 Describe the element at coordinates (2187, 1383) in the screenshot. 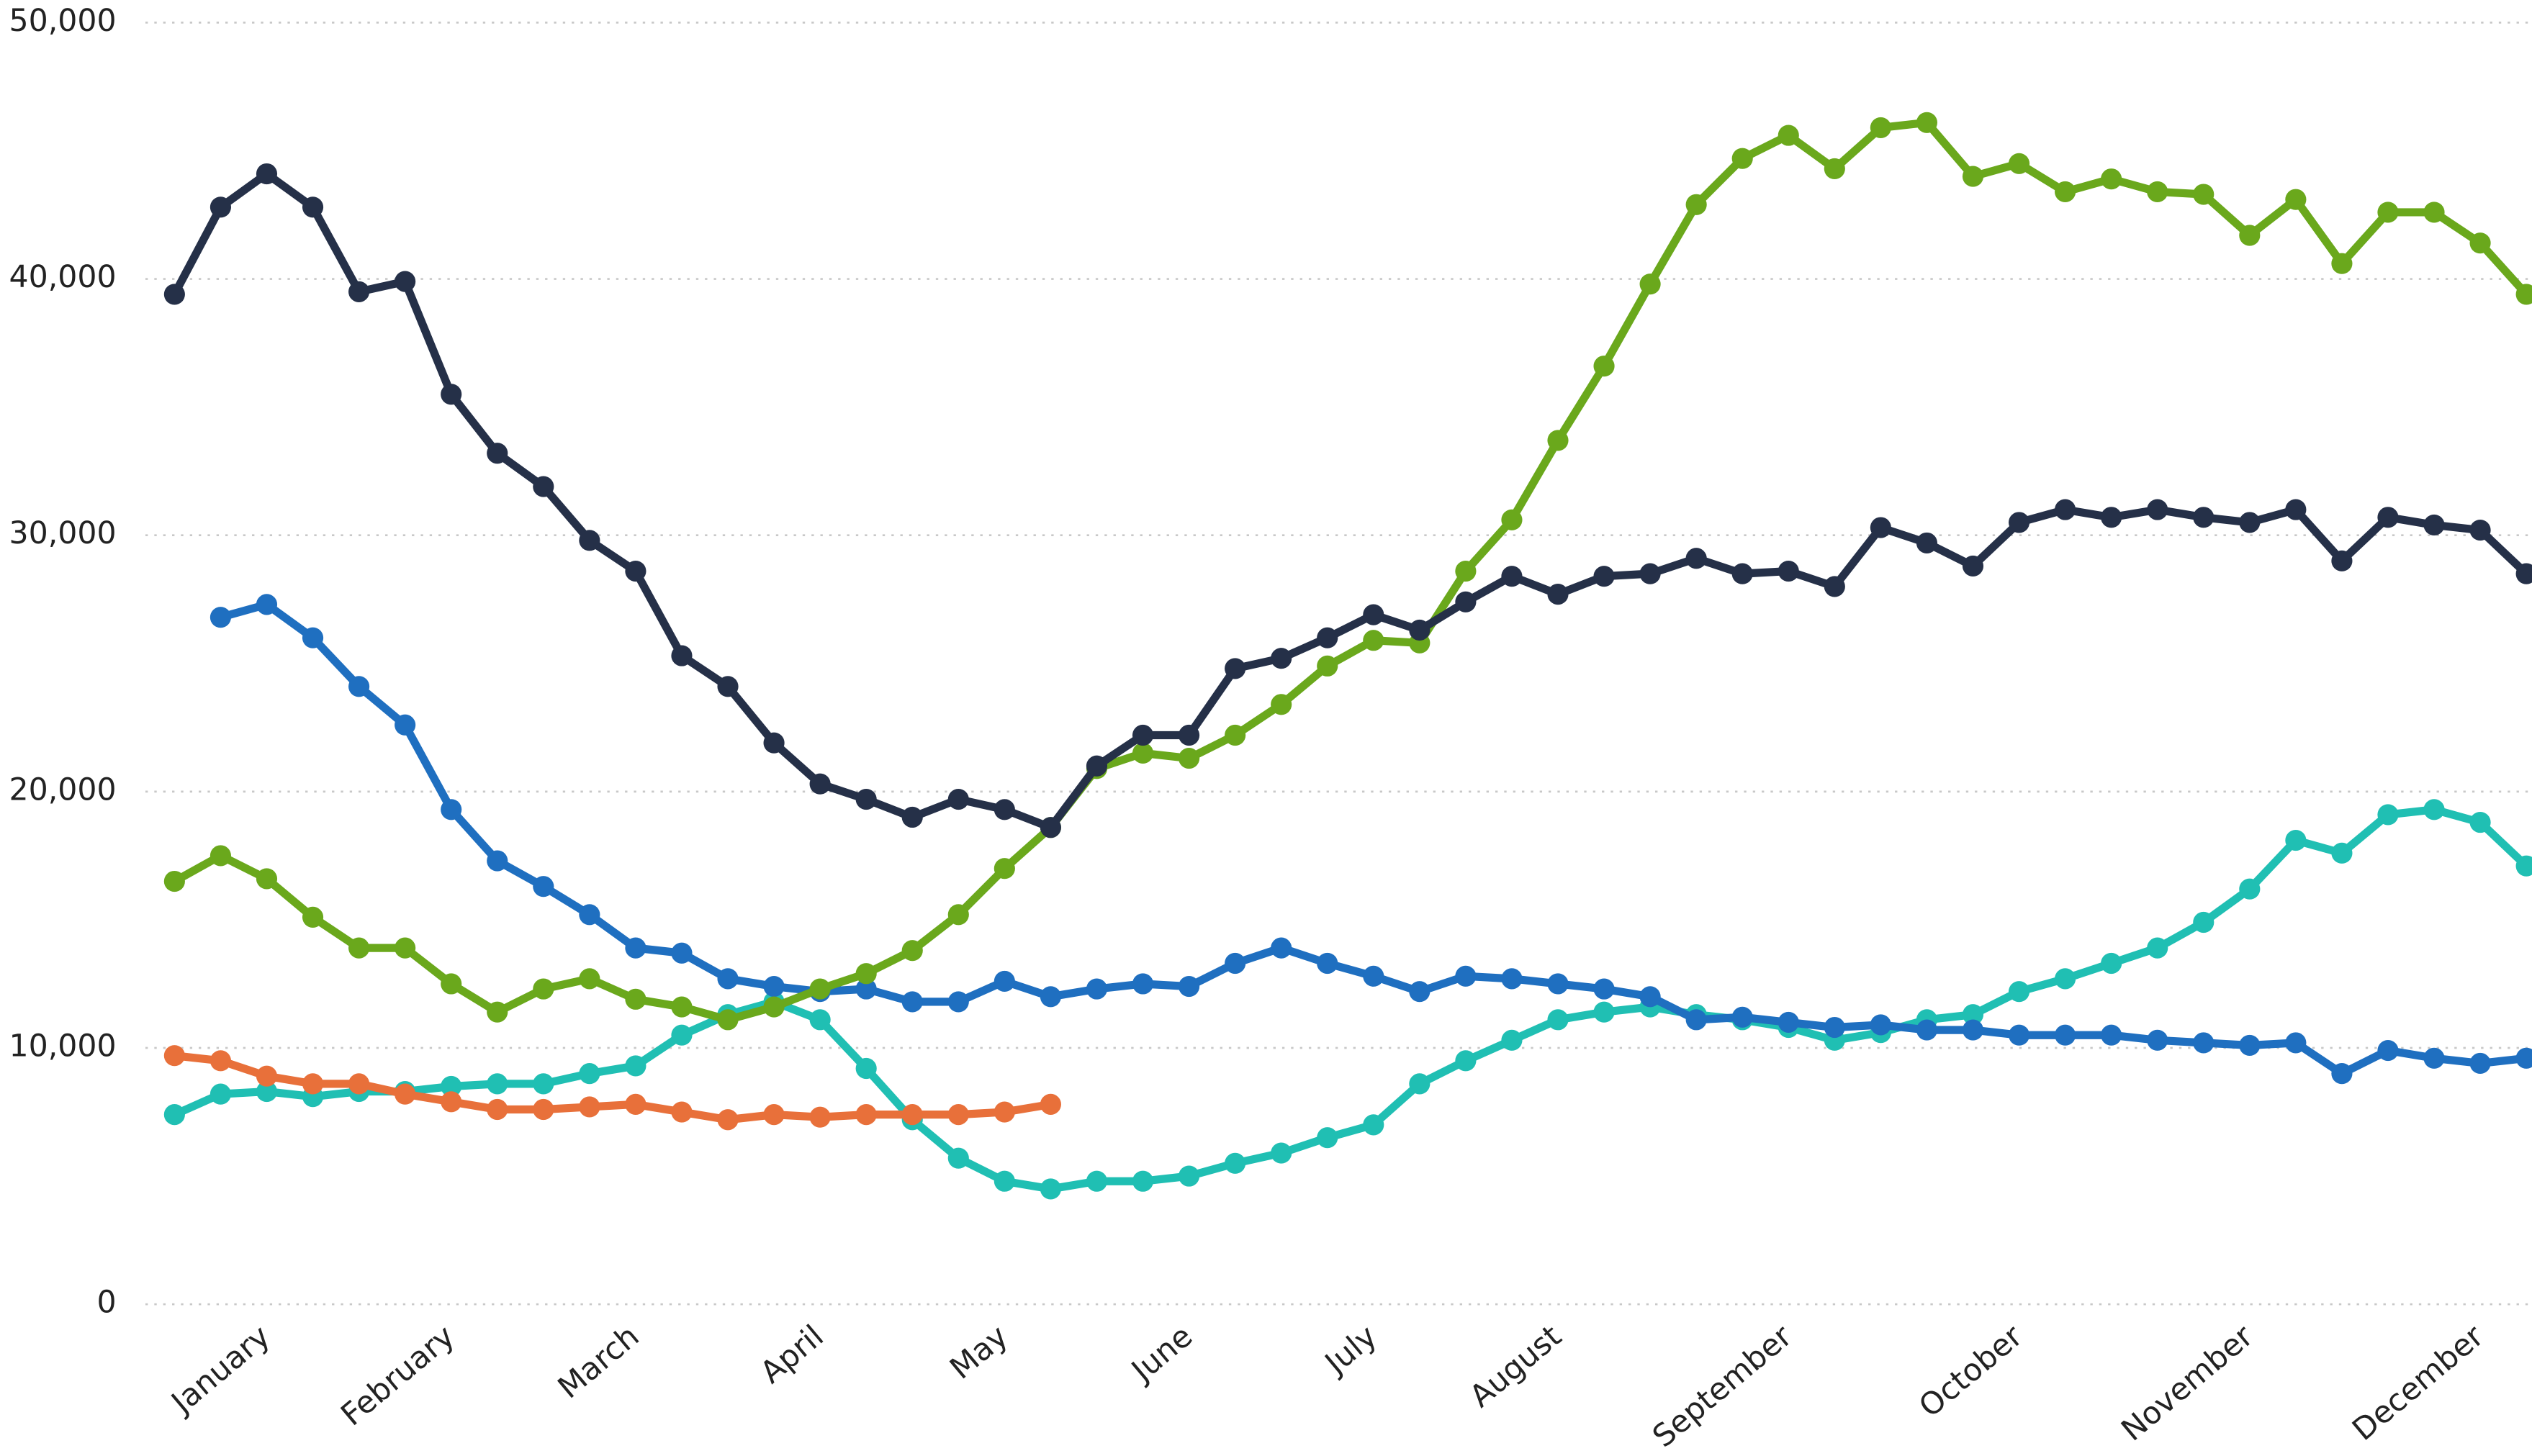

I see `x-tick-label: November` at that location.